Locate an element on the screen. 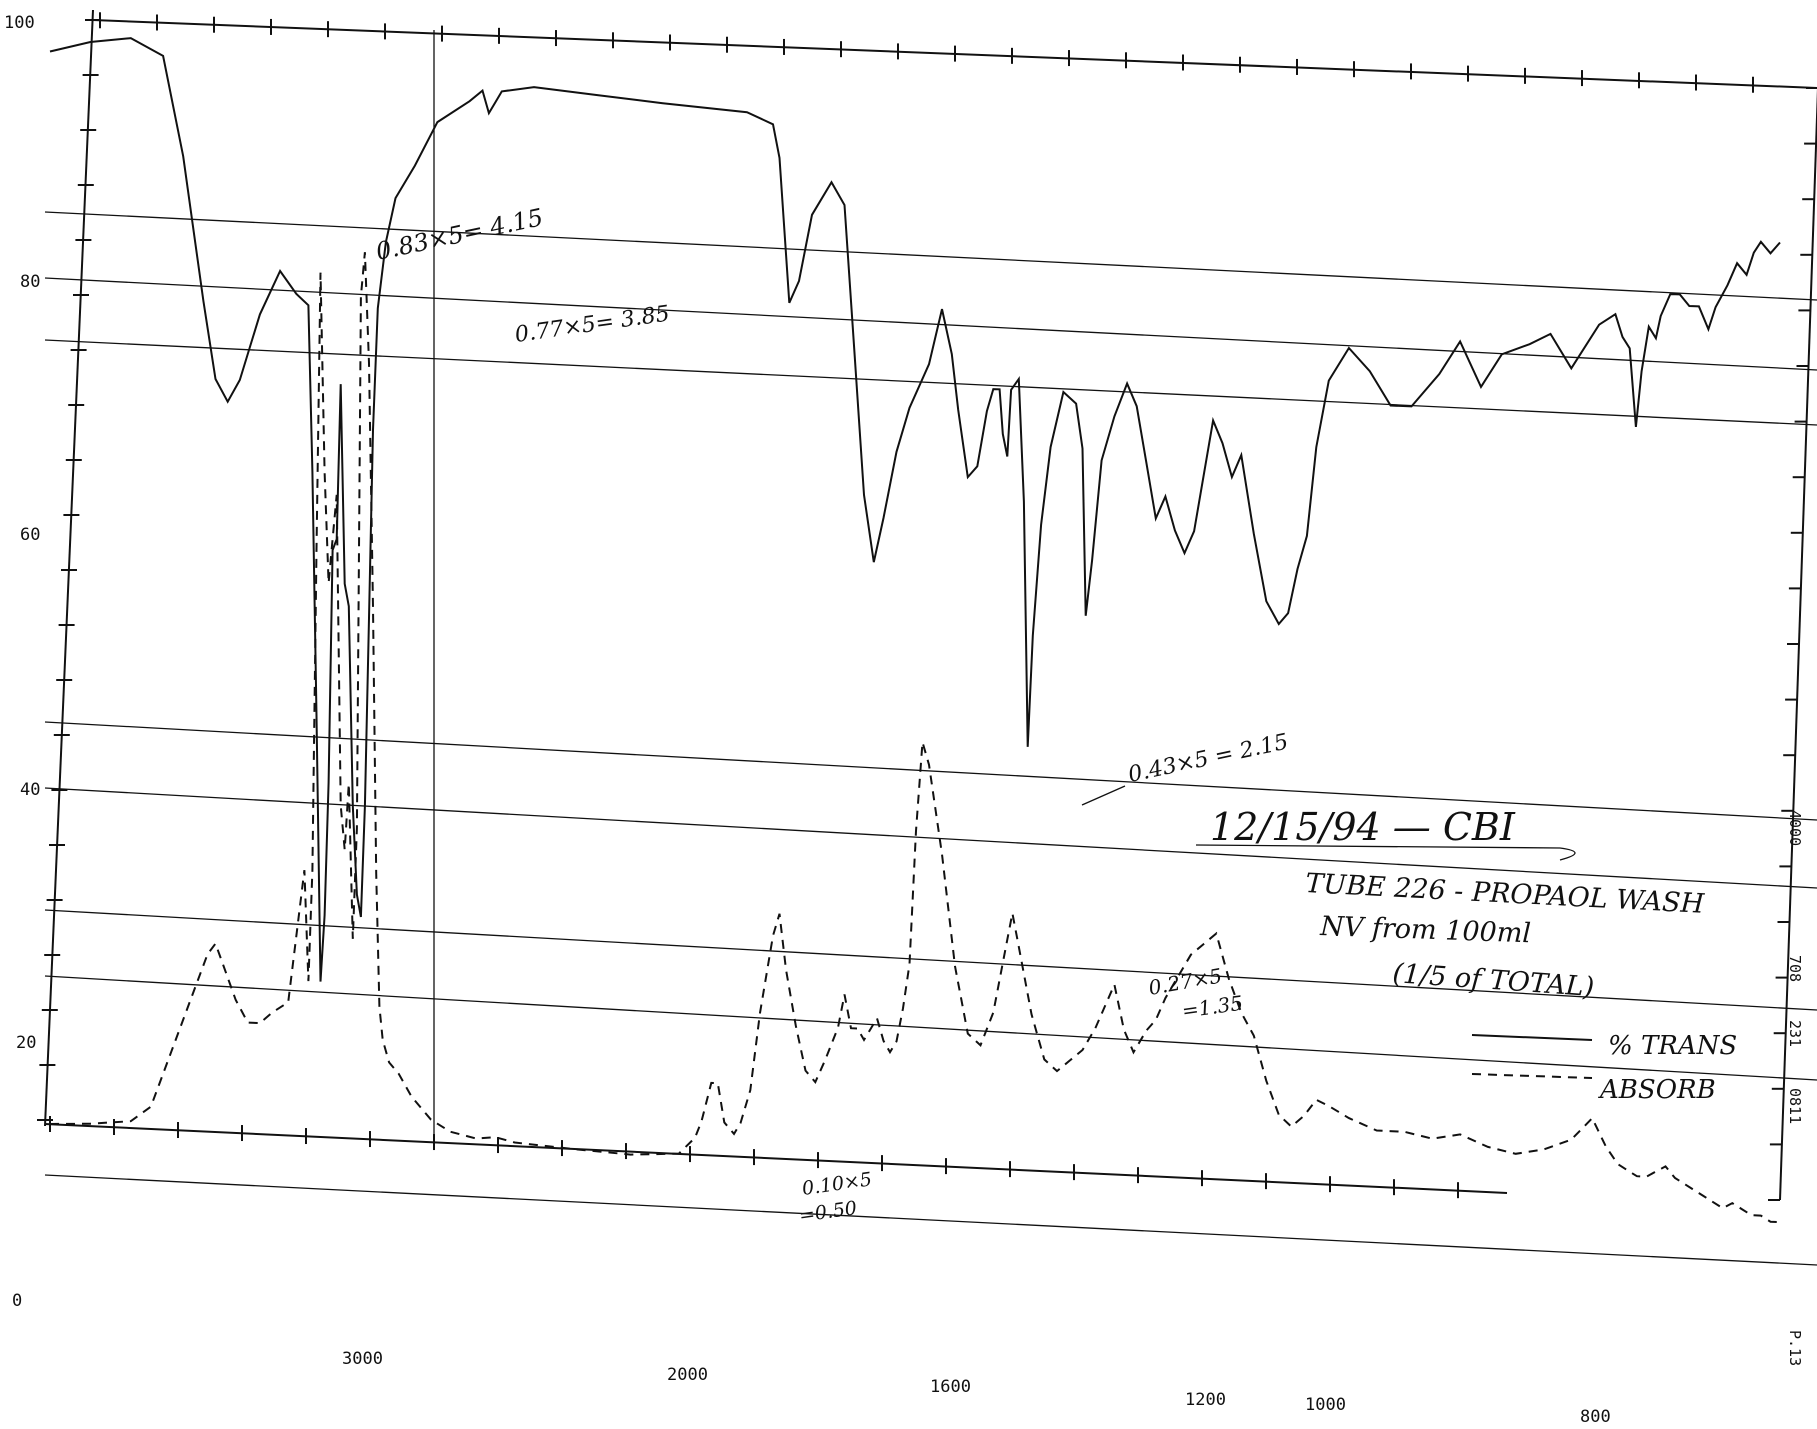 This screenshot has height=1429, width=1817. annotation-sample-line-3: (1/5 of TOTAL) is located at coordinates (1494, 980).